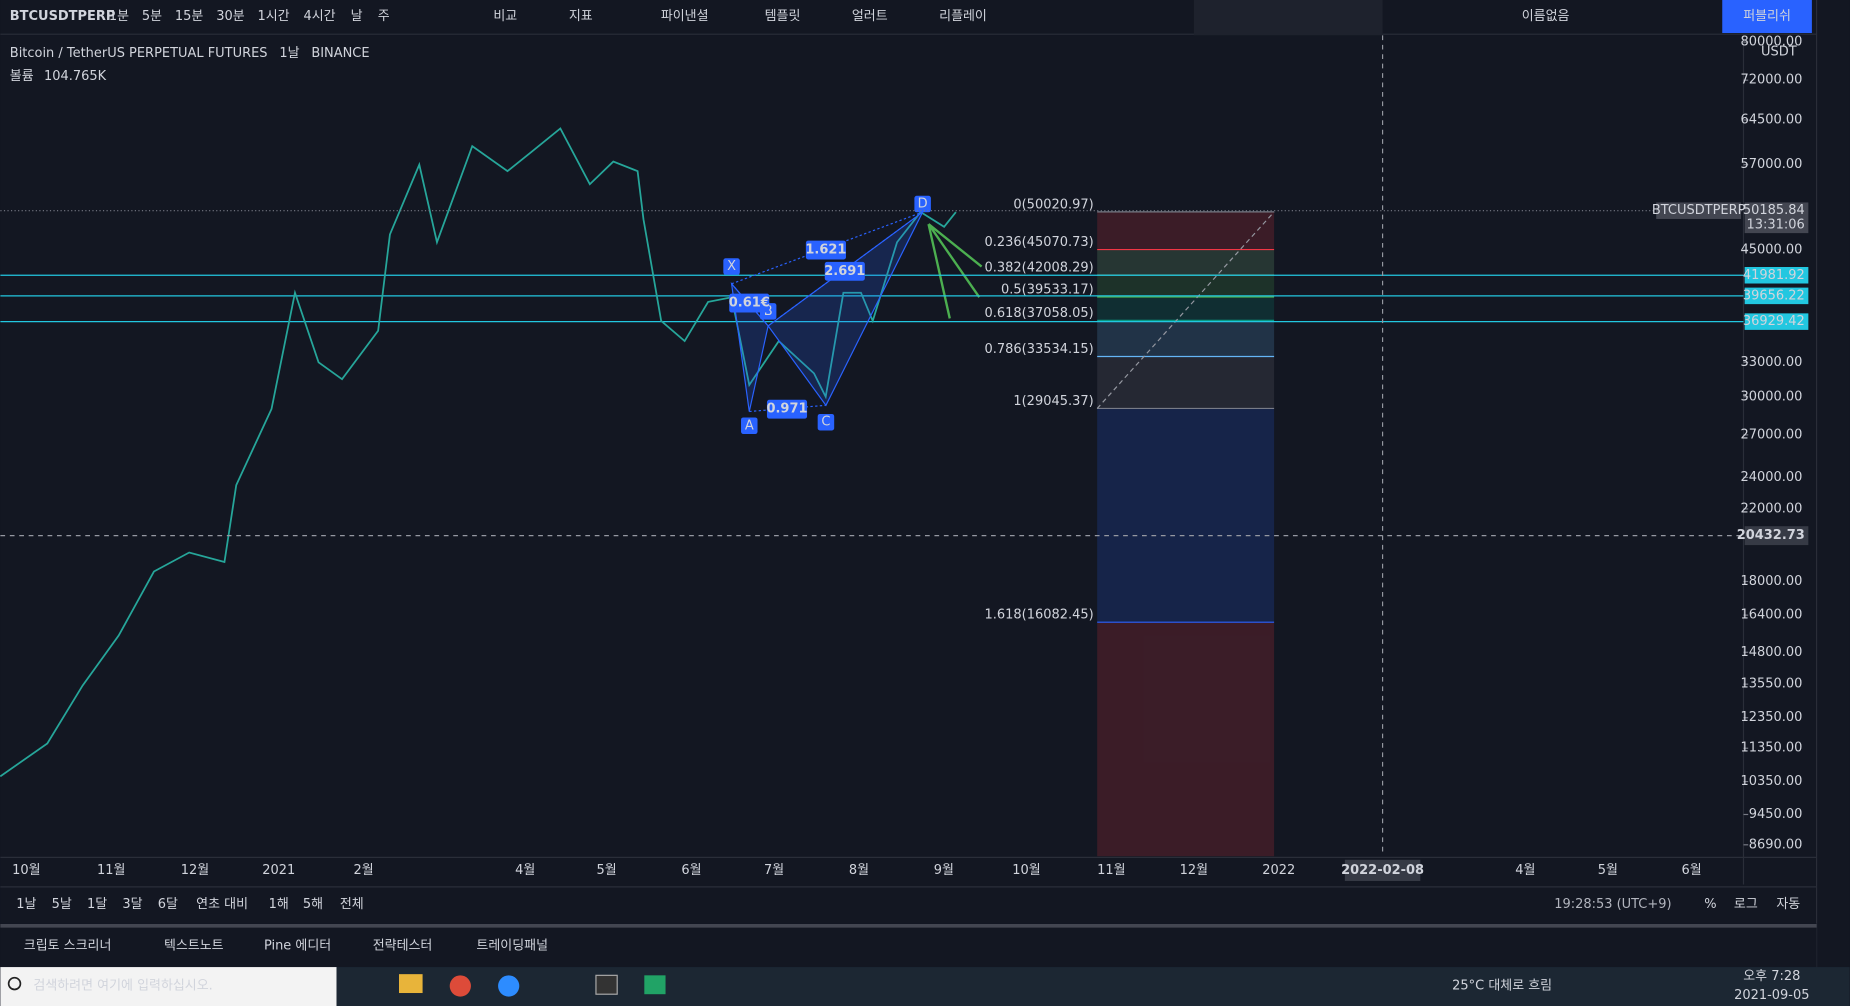  Describe the element at coordinates (230, 16) in the screenshot. I see `interval: 30분` at that location.